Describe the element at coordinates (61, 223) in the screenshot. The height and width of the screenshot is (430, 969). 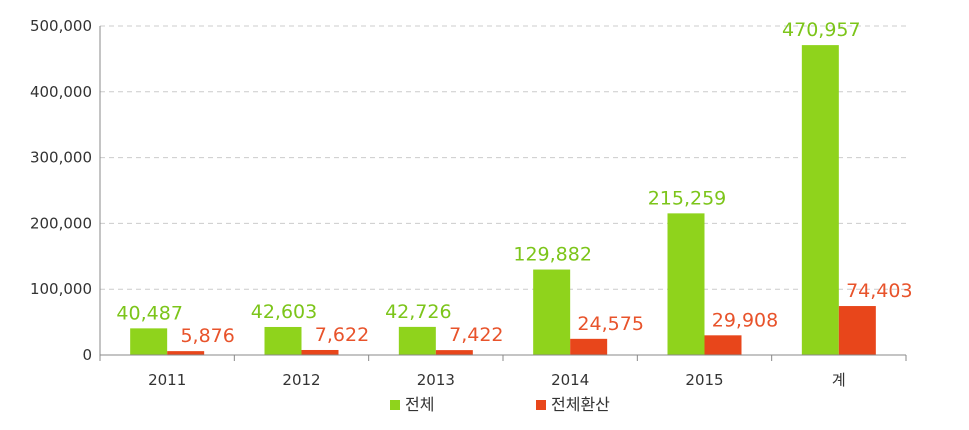
I see `y-tick-label: 200,000` at that location.